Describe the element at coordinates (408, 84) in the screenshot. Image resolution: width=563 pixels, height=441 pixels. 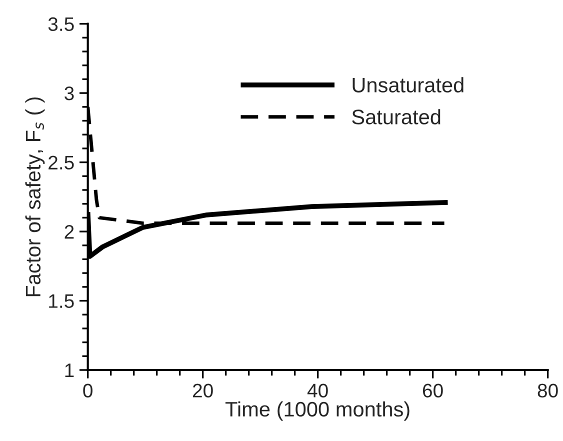
I see `legend-label: Unsaturated` at that location.